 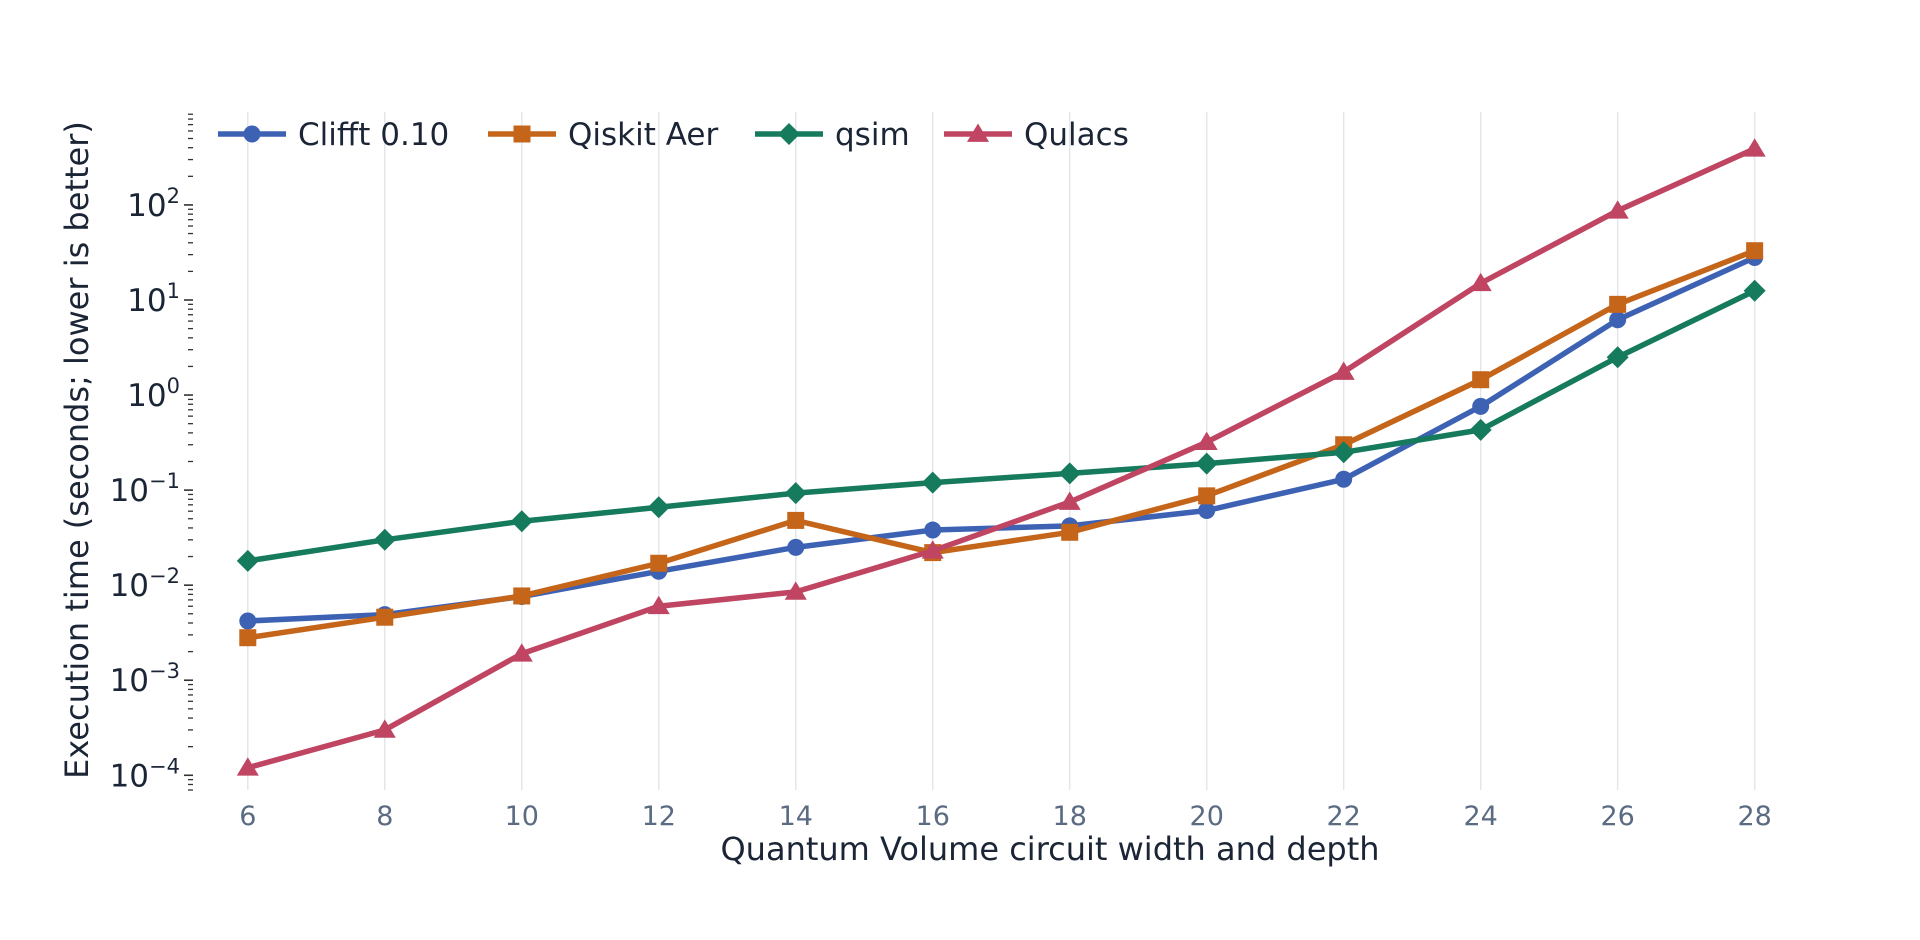 I want to click on legend: Clifft 0.10 Qiskit Aer qsim Qulacs, so click(x=673, y=135).